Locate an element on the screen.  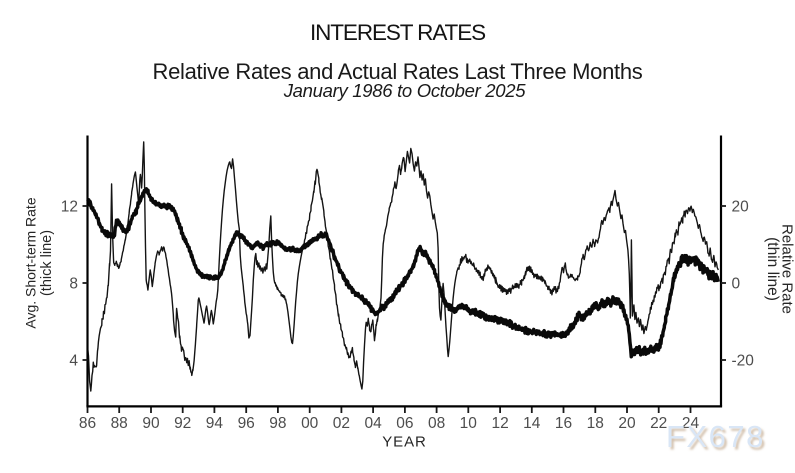
svg-text: 4 is located at coordinates (73, 360).